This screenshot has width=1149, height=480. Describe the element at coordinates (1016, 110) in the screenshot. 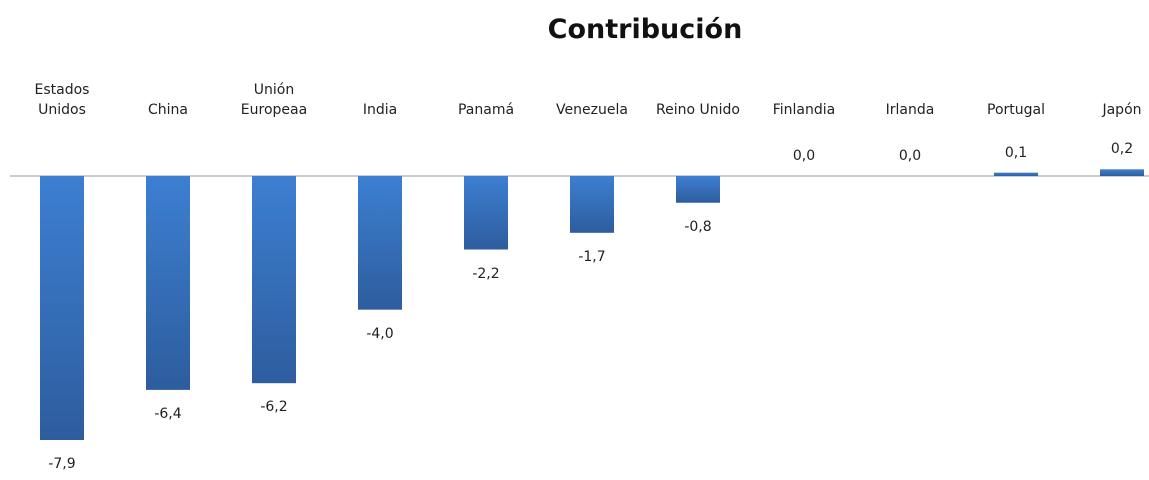

I see `x-tick-label: Portugal` at that location.